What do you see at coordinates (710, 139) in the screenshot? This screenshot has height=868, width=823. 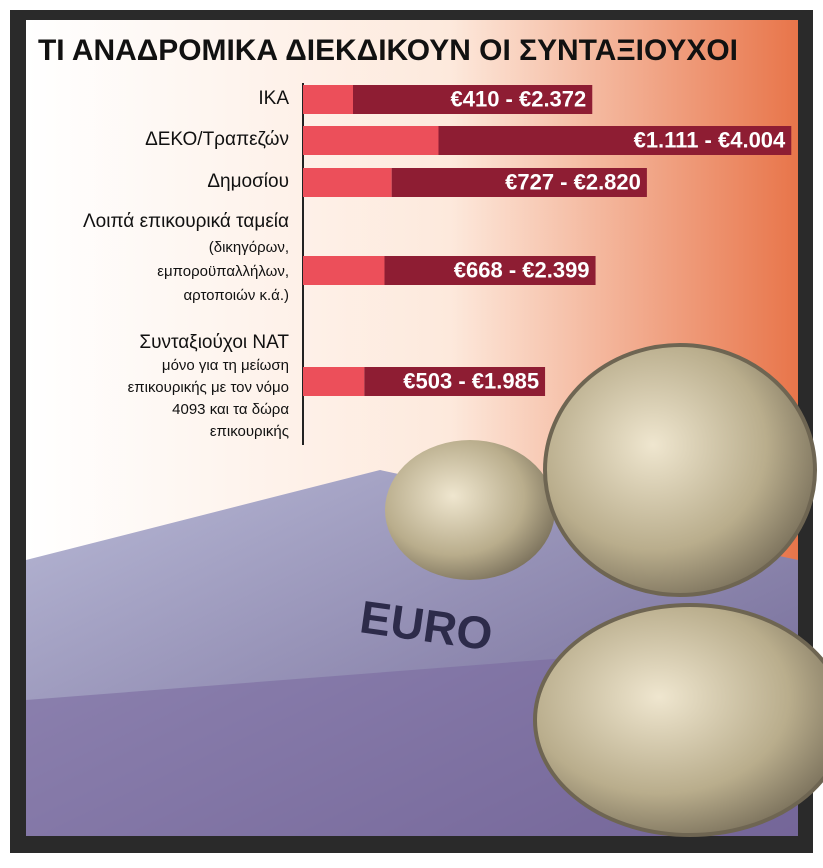 I see `value-label: €1.111 - €4.004` at bounding box center [710, 139].